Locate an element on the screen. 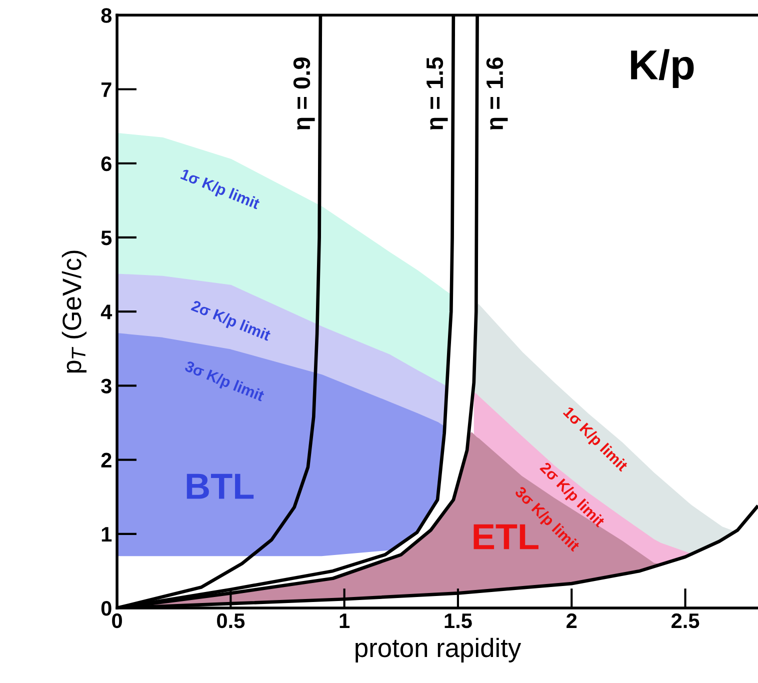  x-tick-label: 1 is located at coordinates (345, 621).